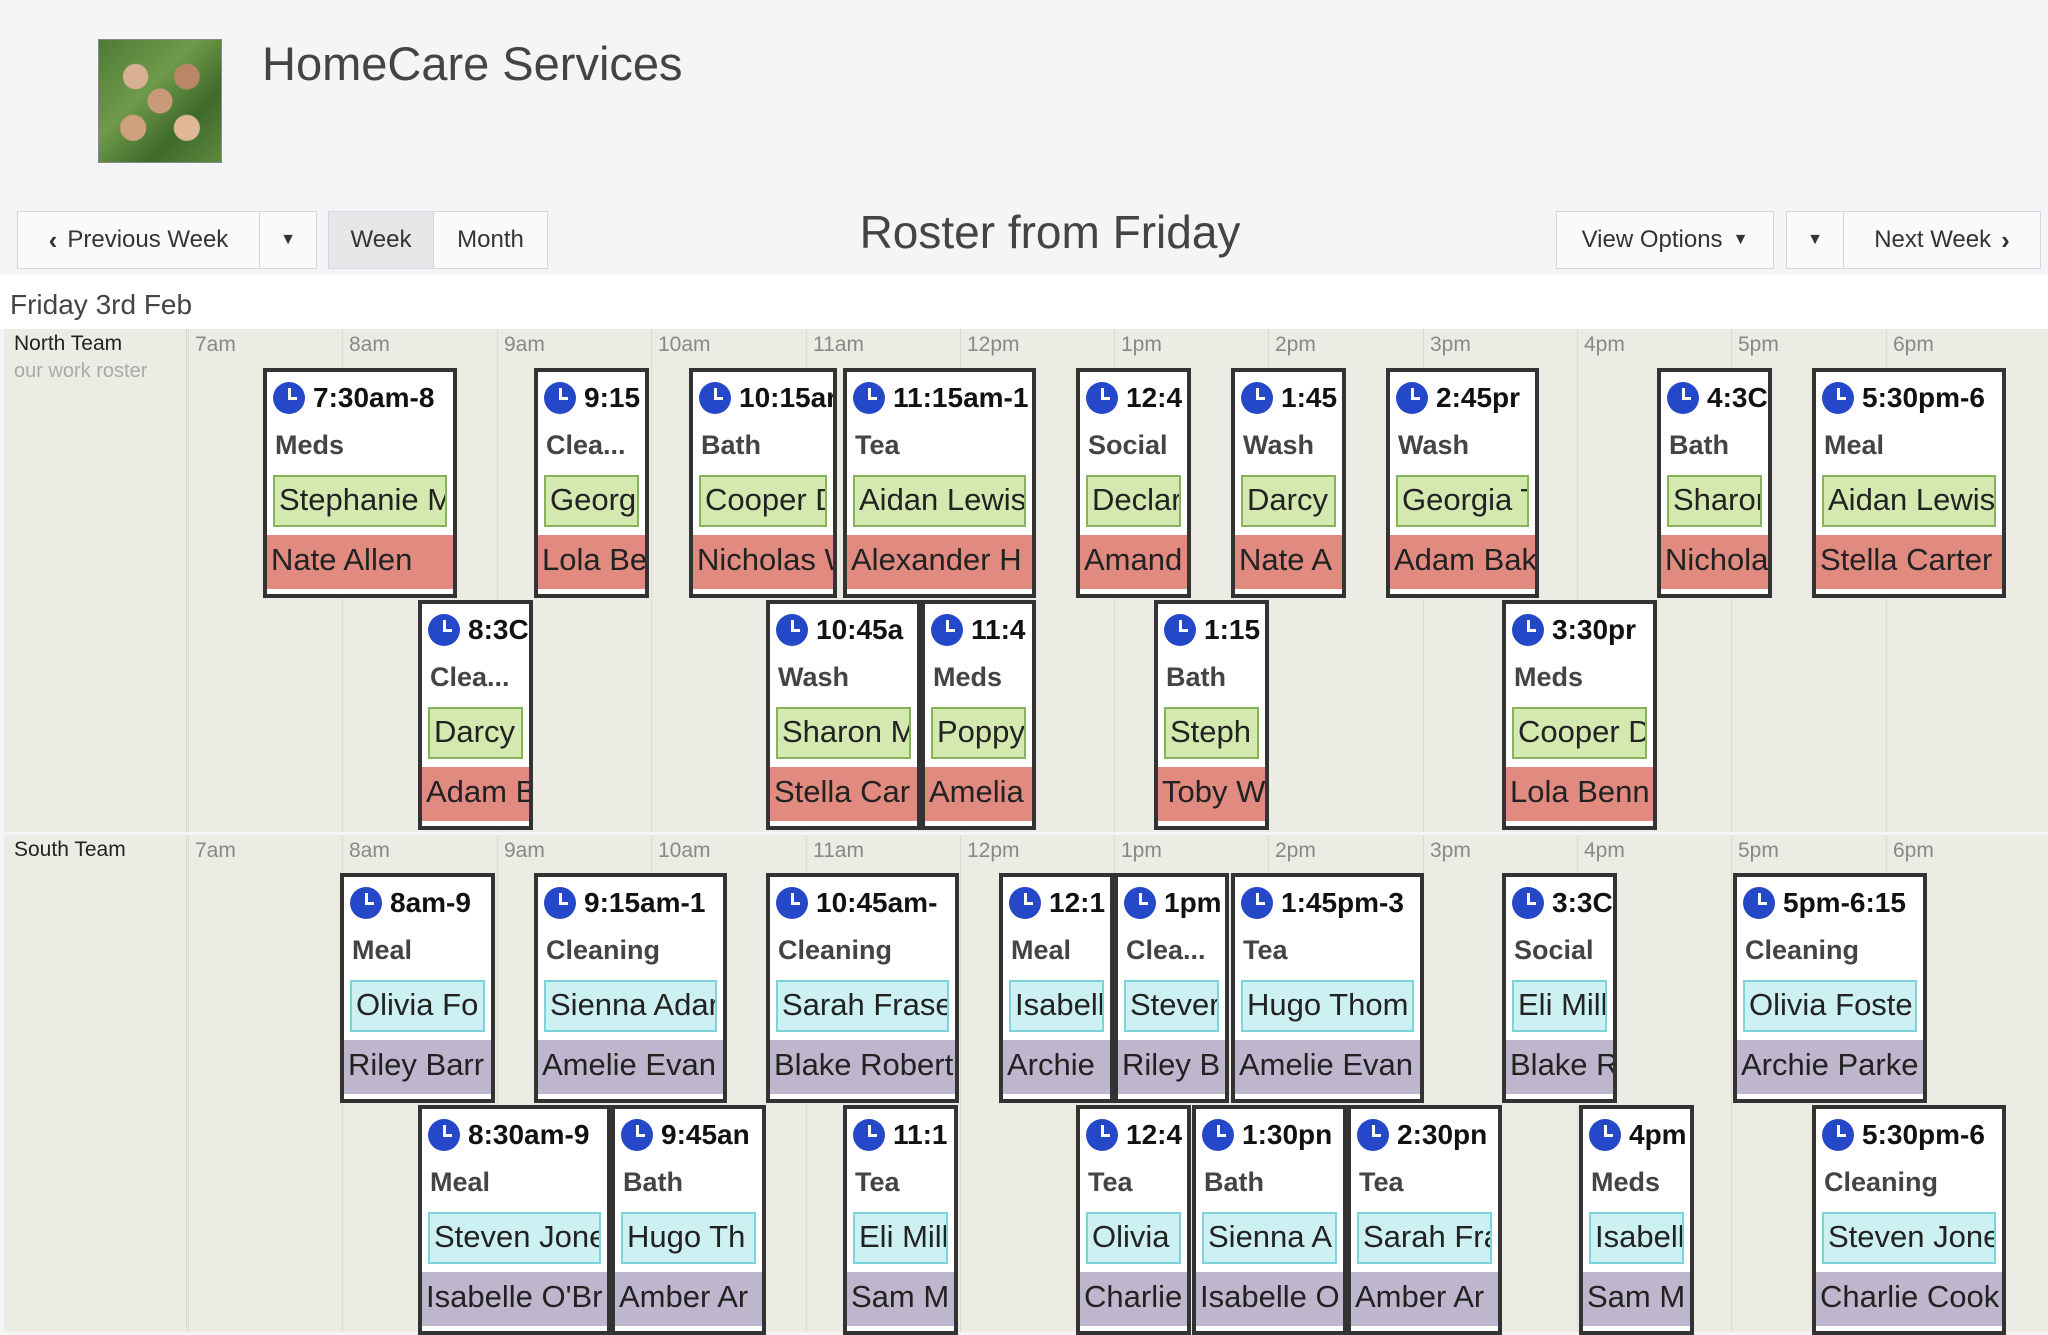 Image resolution: width=2048 pixels, height=1335 pixels. What do you see at coordinates (630, 1006) in the screenshot?
I see `shift-worker: Sienna Adar` at bounding box center [630, 1006].